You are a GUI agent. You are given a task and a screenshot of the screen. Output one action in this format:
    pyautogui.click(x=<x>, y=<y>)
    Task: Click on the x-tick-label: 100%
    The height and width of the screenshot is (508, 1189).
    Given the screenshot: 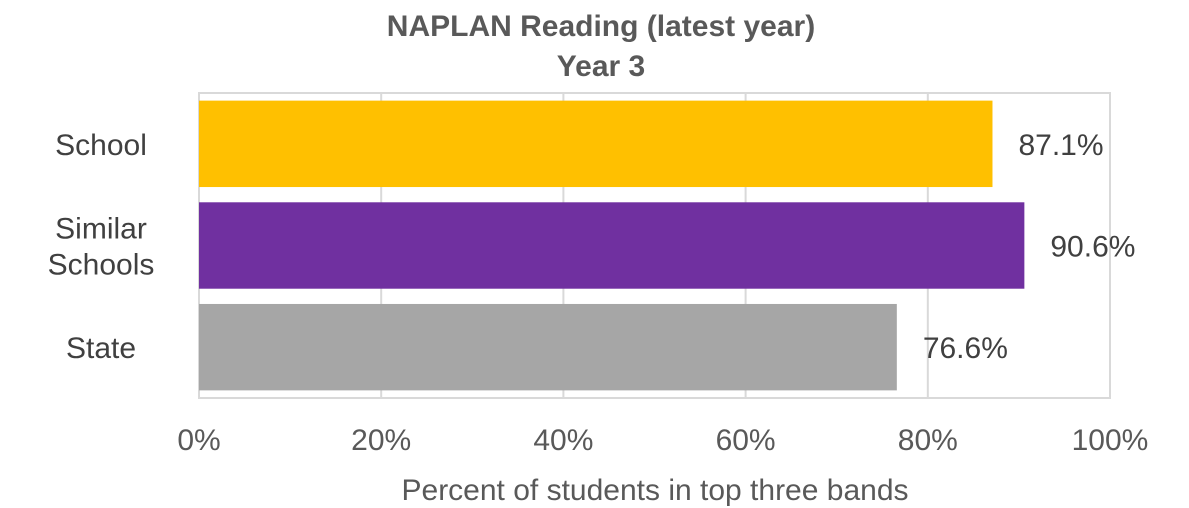 What is the action you would take?
    pyautogui.click(x=1110, y=440)
    